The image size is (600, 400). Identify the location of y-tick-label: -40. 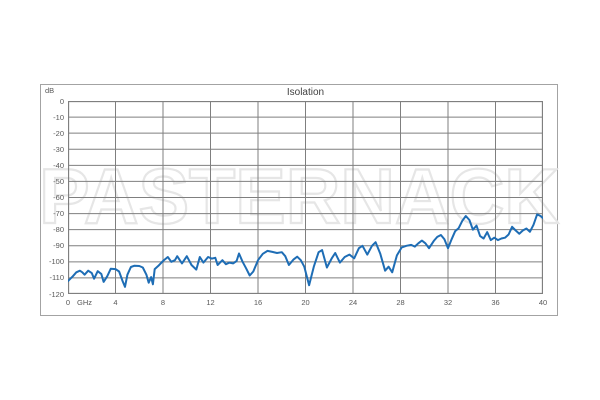
(58, 165).